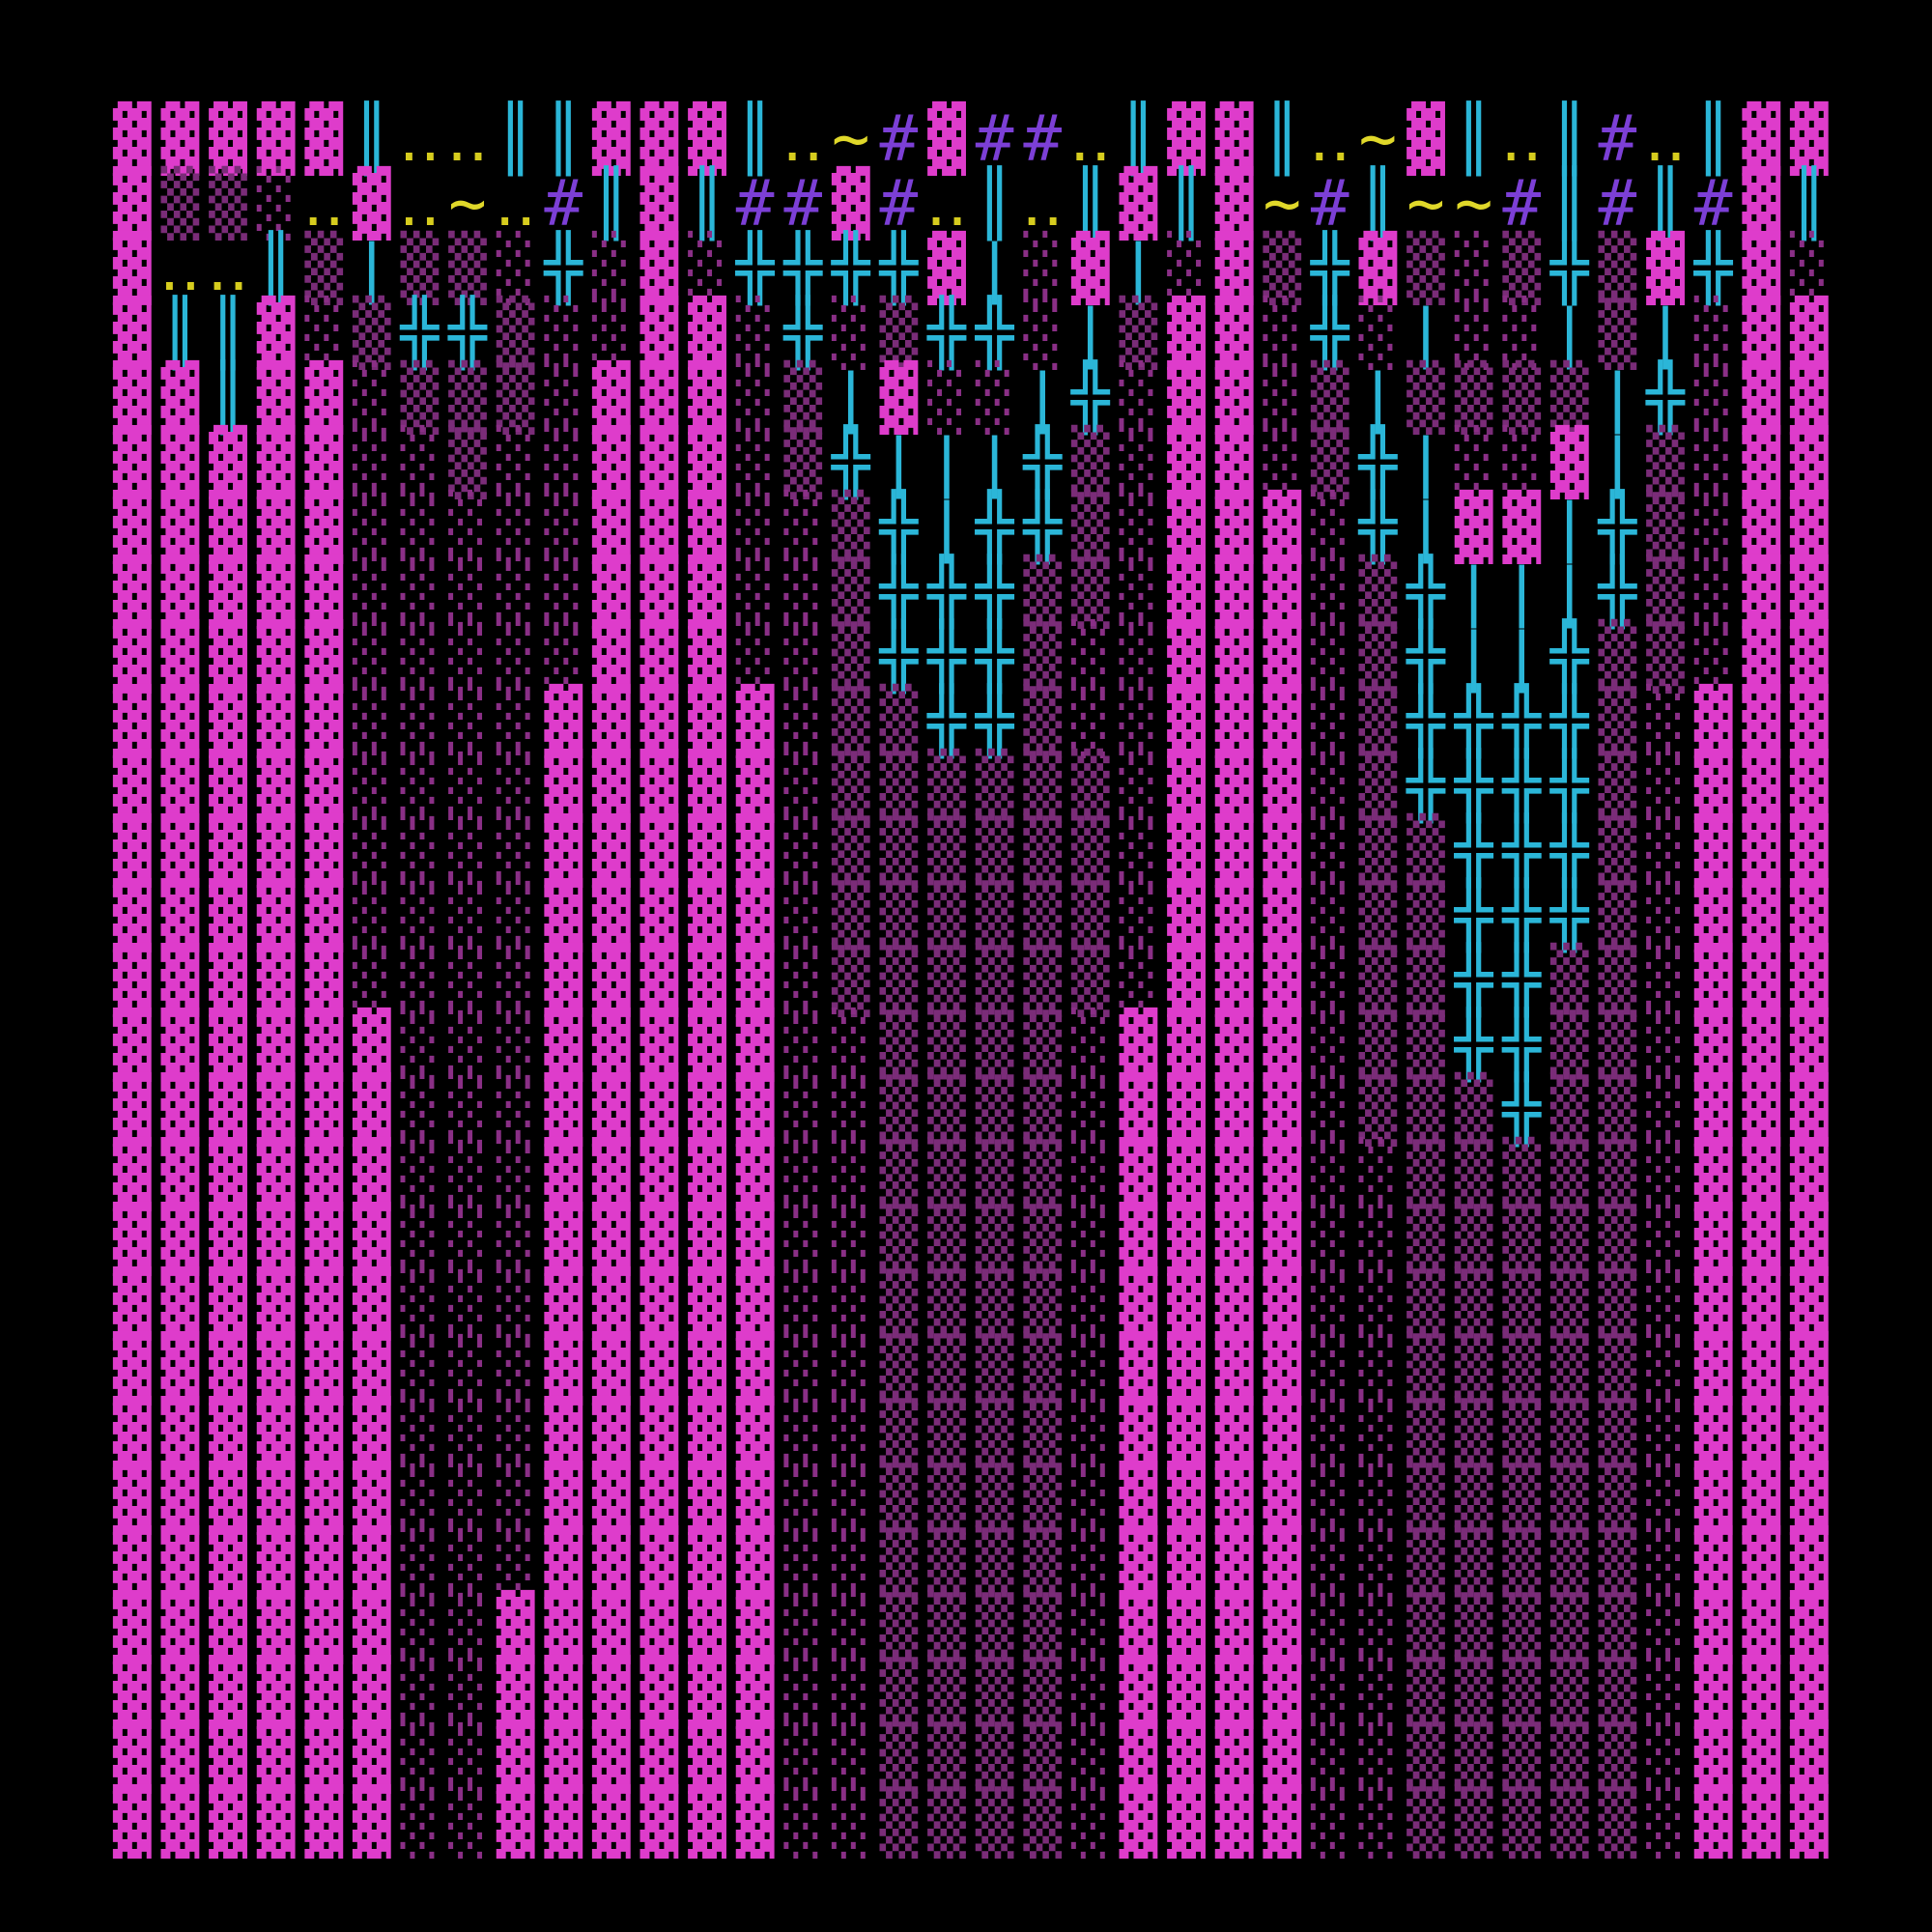  What do you see at coordinates (1425, 203) in the screenshot?
I see `map-tile: ~` at bounding box center [1425, 203].